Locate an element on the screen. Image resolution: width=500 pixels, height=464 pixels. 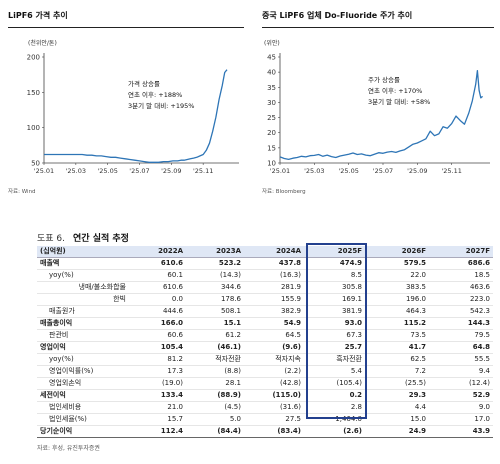
table-number: 도표 6. is located at coordinates (51, 239).